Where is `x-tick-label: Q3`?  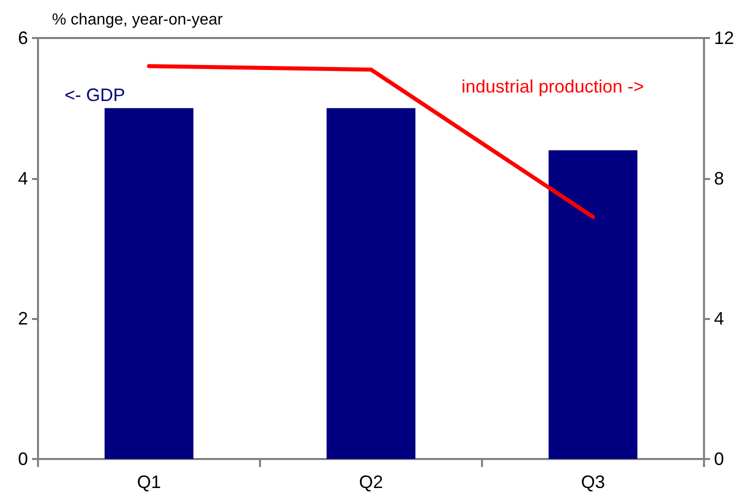 x-tick-label: Q3 is located at coordinates (593, 482).